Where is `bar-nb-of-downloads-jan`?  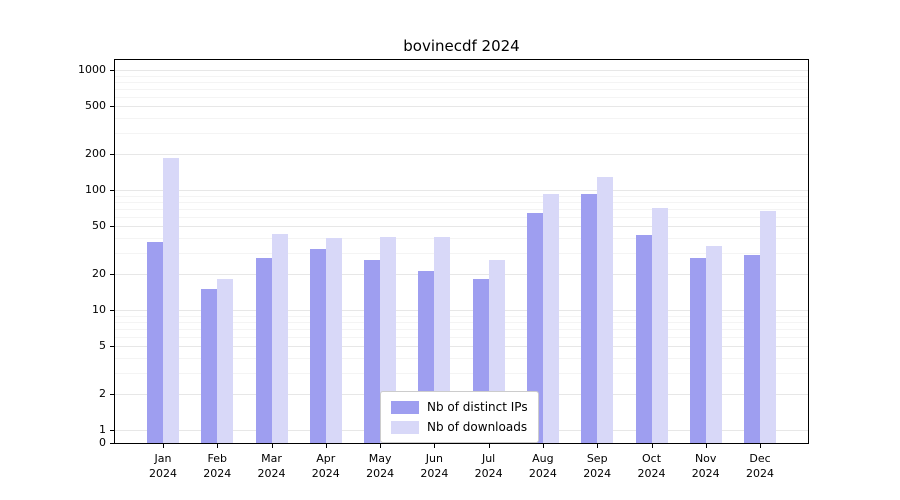 bar-nb-of-downloads-jan is located at coordinates (171, 300).